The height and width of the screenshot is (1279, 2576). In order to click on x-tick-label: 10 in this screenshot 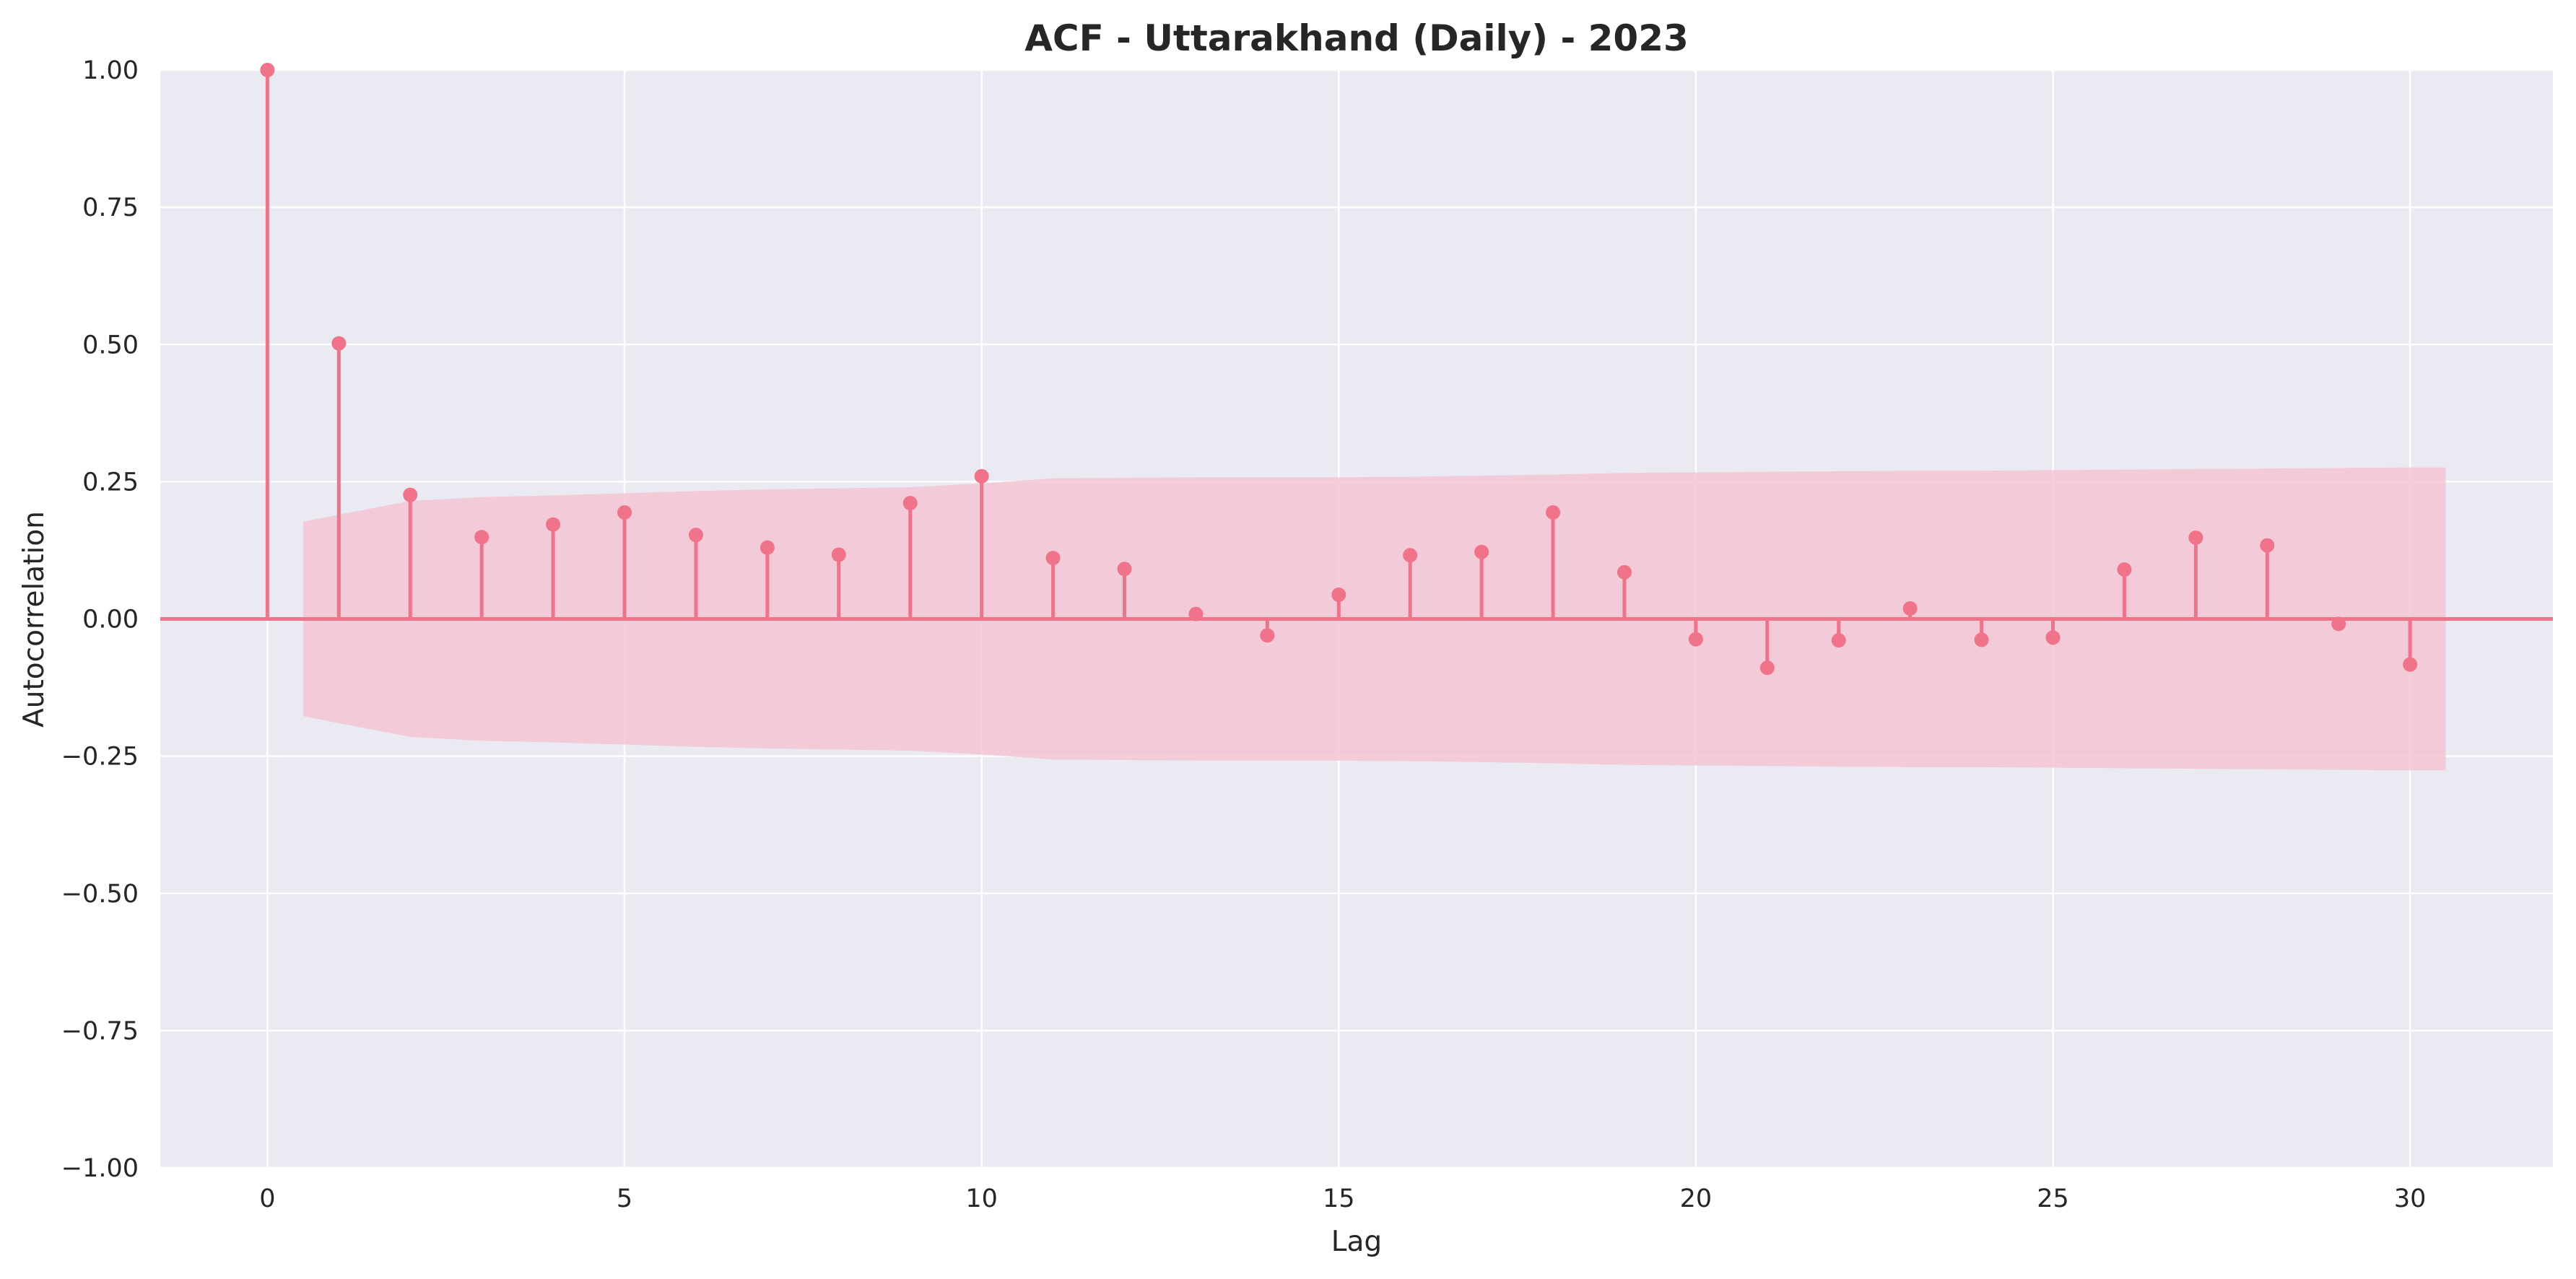, I will do `click(981, 1198)`.